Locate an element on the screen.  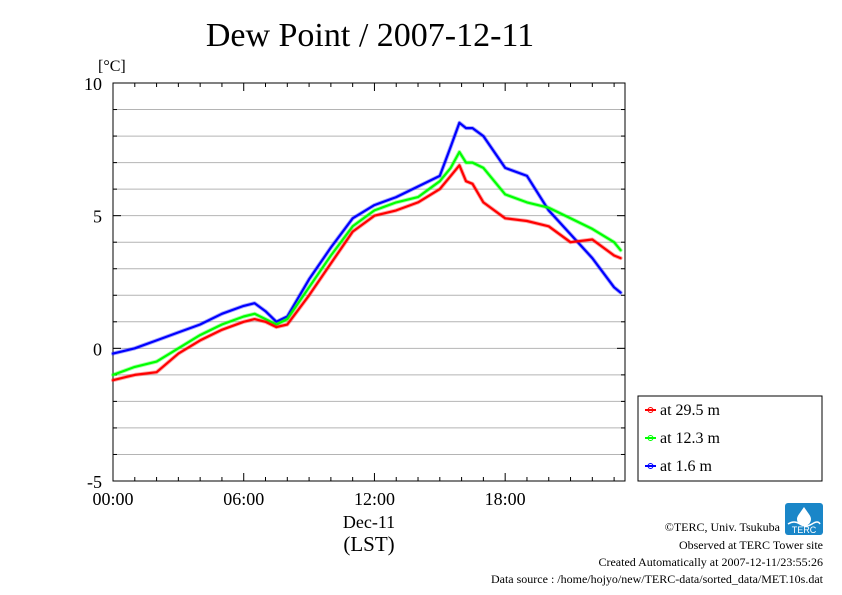
terc-logo-icon: TERC is located at coordinates (804, 519).